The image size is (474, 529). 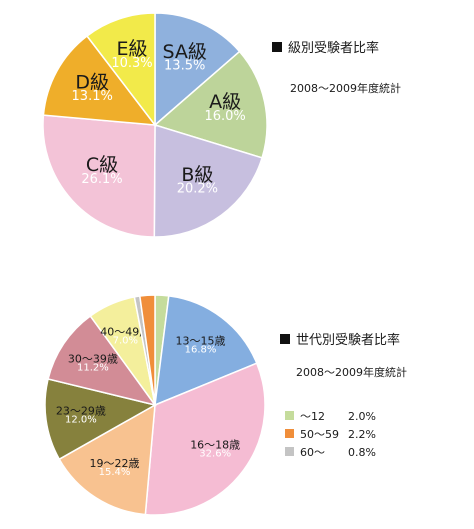 I want to click on age-slice-label-2: 16〜18歳, so click(x=215, y=444).